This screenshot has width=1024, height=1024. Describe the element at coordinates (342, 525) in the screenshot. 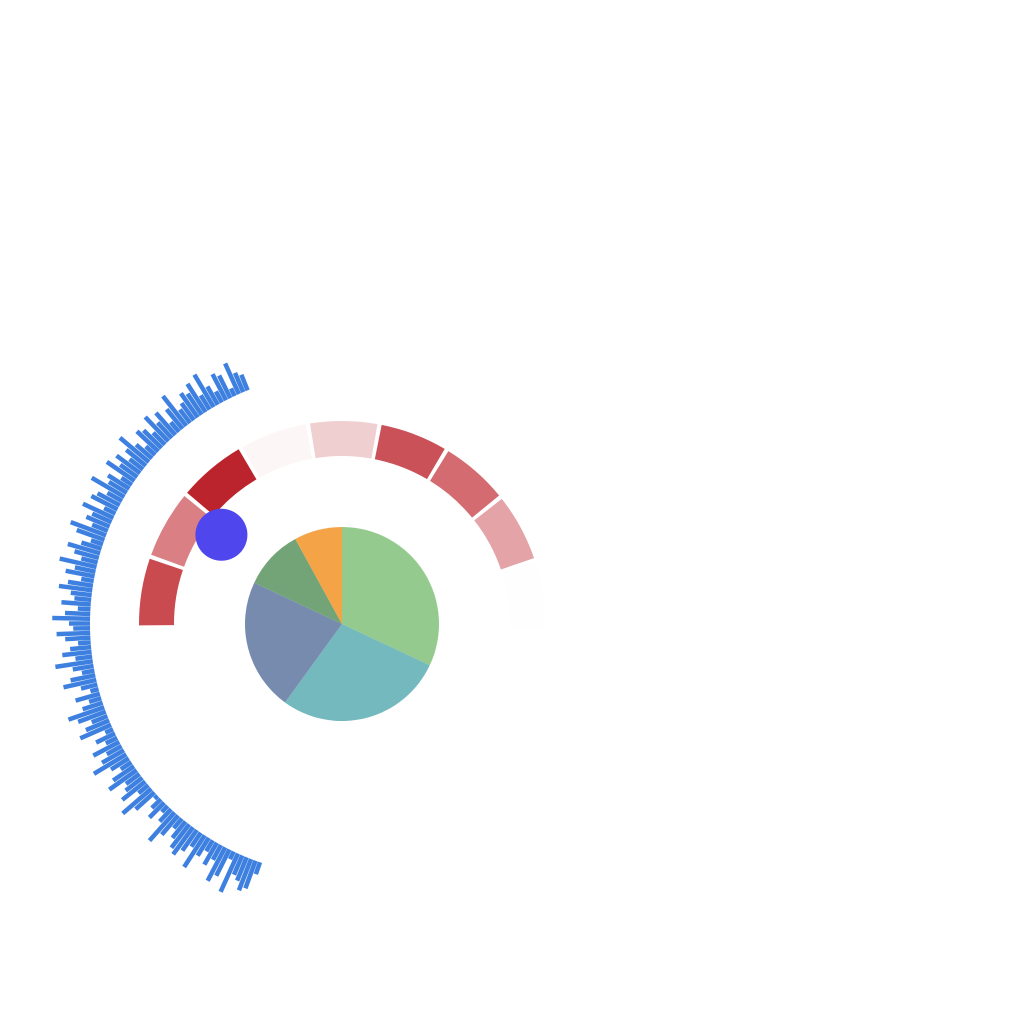

I see `heat-ring` at that location.